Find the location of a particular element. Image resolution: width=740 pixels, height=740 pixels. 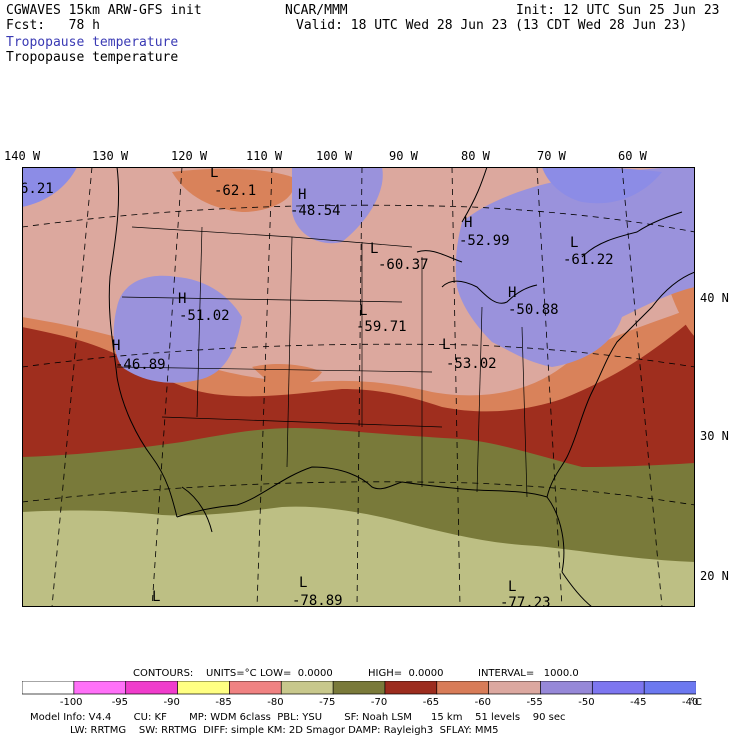

patch-minus60 is located at coordinates (233, 190).